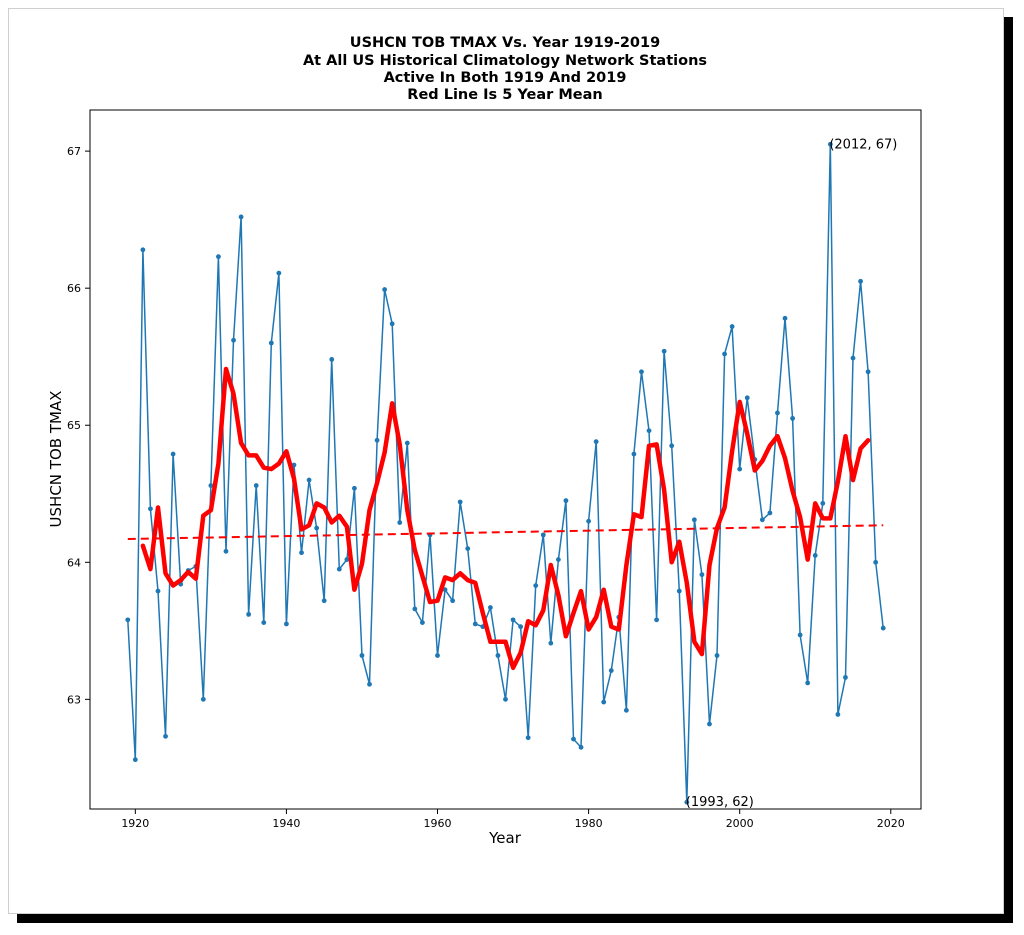  Describe the element at coordinates (792, 473) in the screenshot. I see `annotations: (2012, 67) (1993, 62)` at that location.